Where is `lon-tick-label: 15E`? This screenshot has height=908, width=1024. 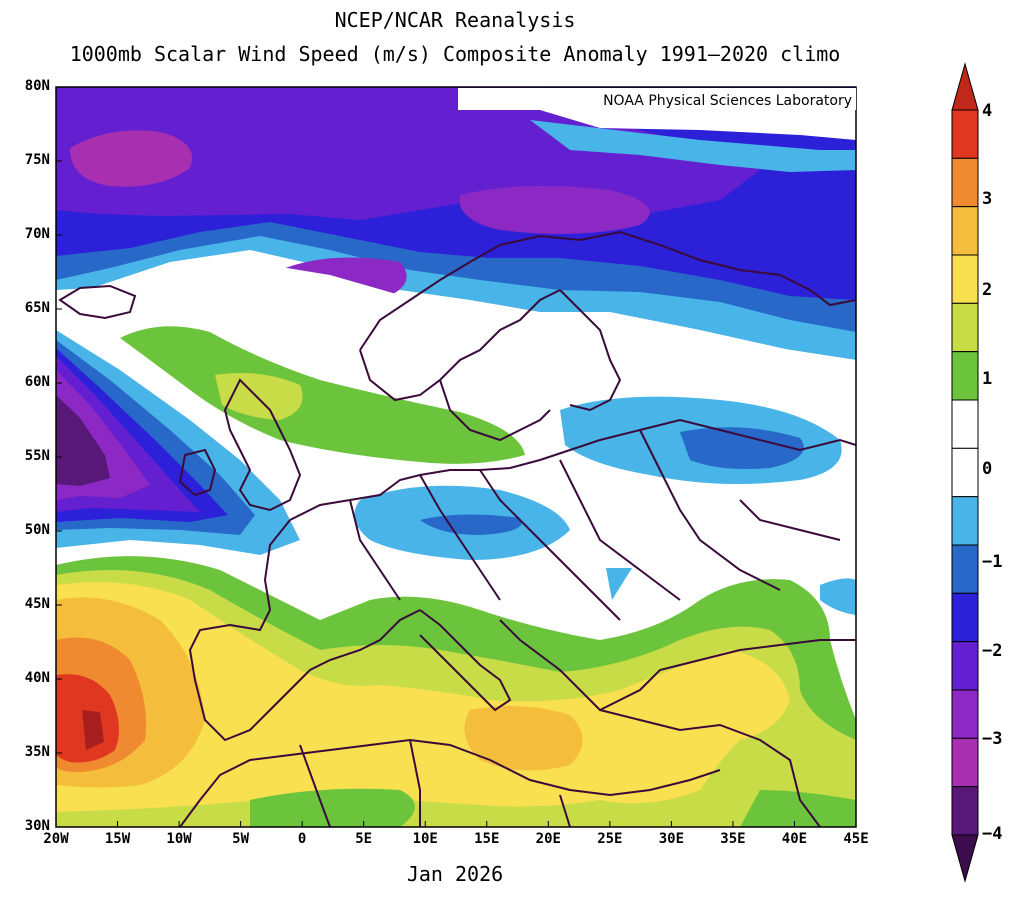
lon-tick-label: 15E is located at coordinates (487, 839).